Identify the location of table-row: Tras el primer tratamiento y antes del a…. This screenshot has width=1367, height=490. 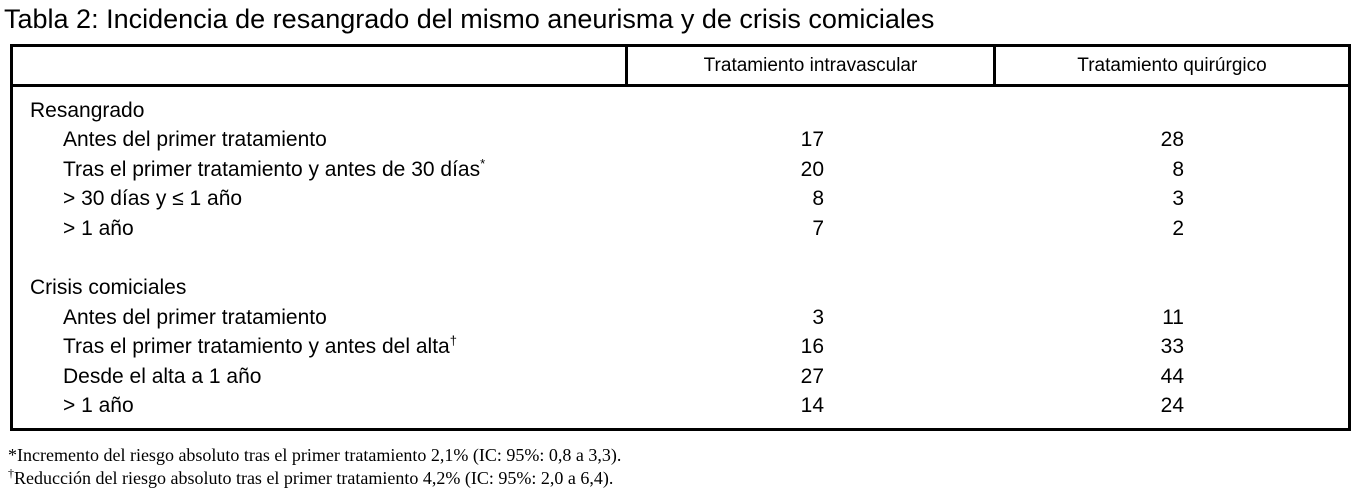
(680, 348).